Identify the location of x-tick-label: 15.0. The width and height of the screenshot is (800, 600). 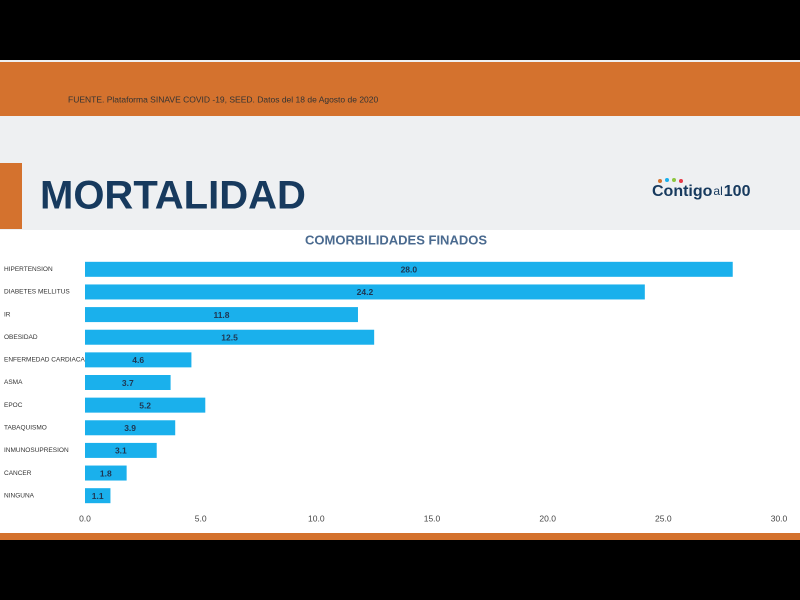
(432, 518).